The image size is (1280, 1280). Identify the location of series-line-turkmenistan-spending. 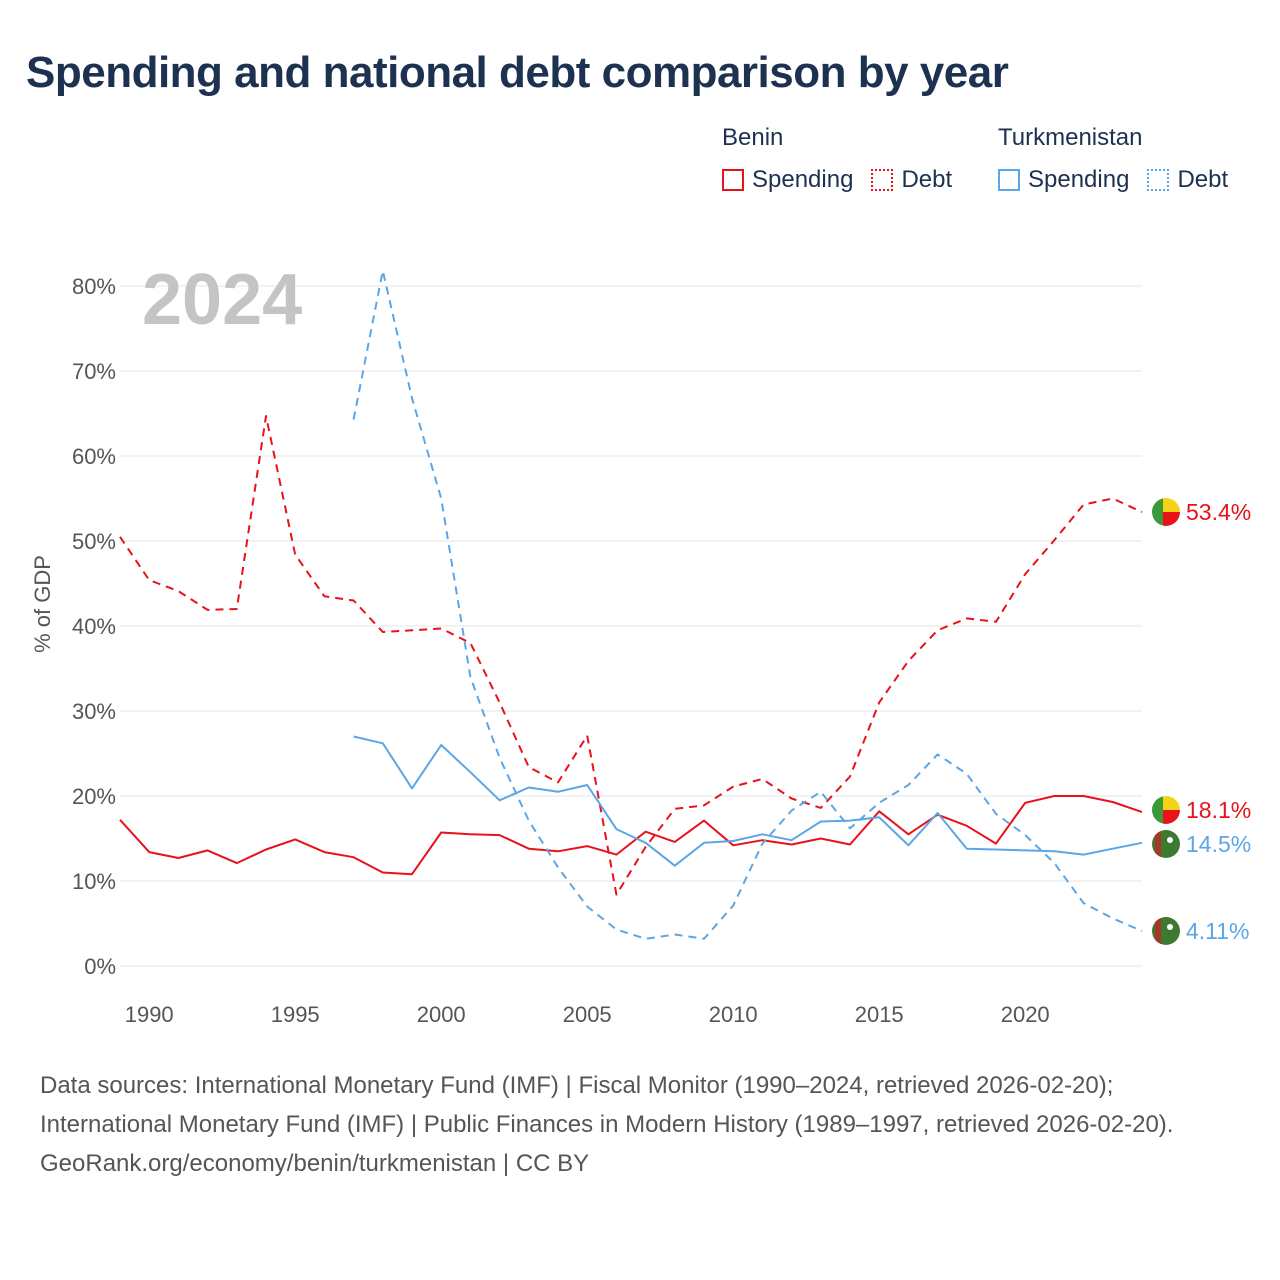
(748, 801).